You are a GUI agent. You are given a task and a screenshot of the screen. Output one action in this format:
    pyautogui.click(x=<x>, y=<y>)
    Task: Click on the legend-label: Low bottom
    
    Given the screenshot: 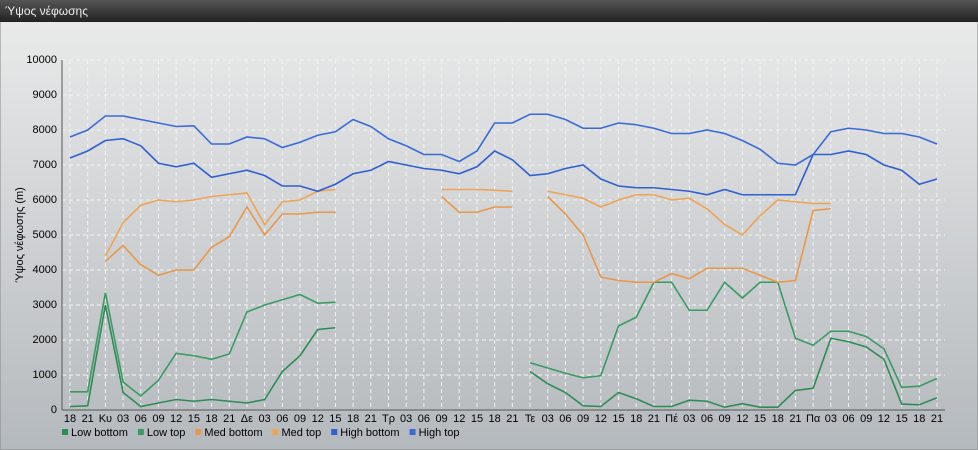 What is the action you would take?
    pyautogui.click(x=99, y=433)
    